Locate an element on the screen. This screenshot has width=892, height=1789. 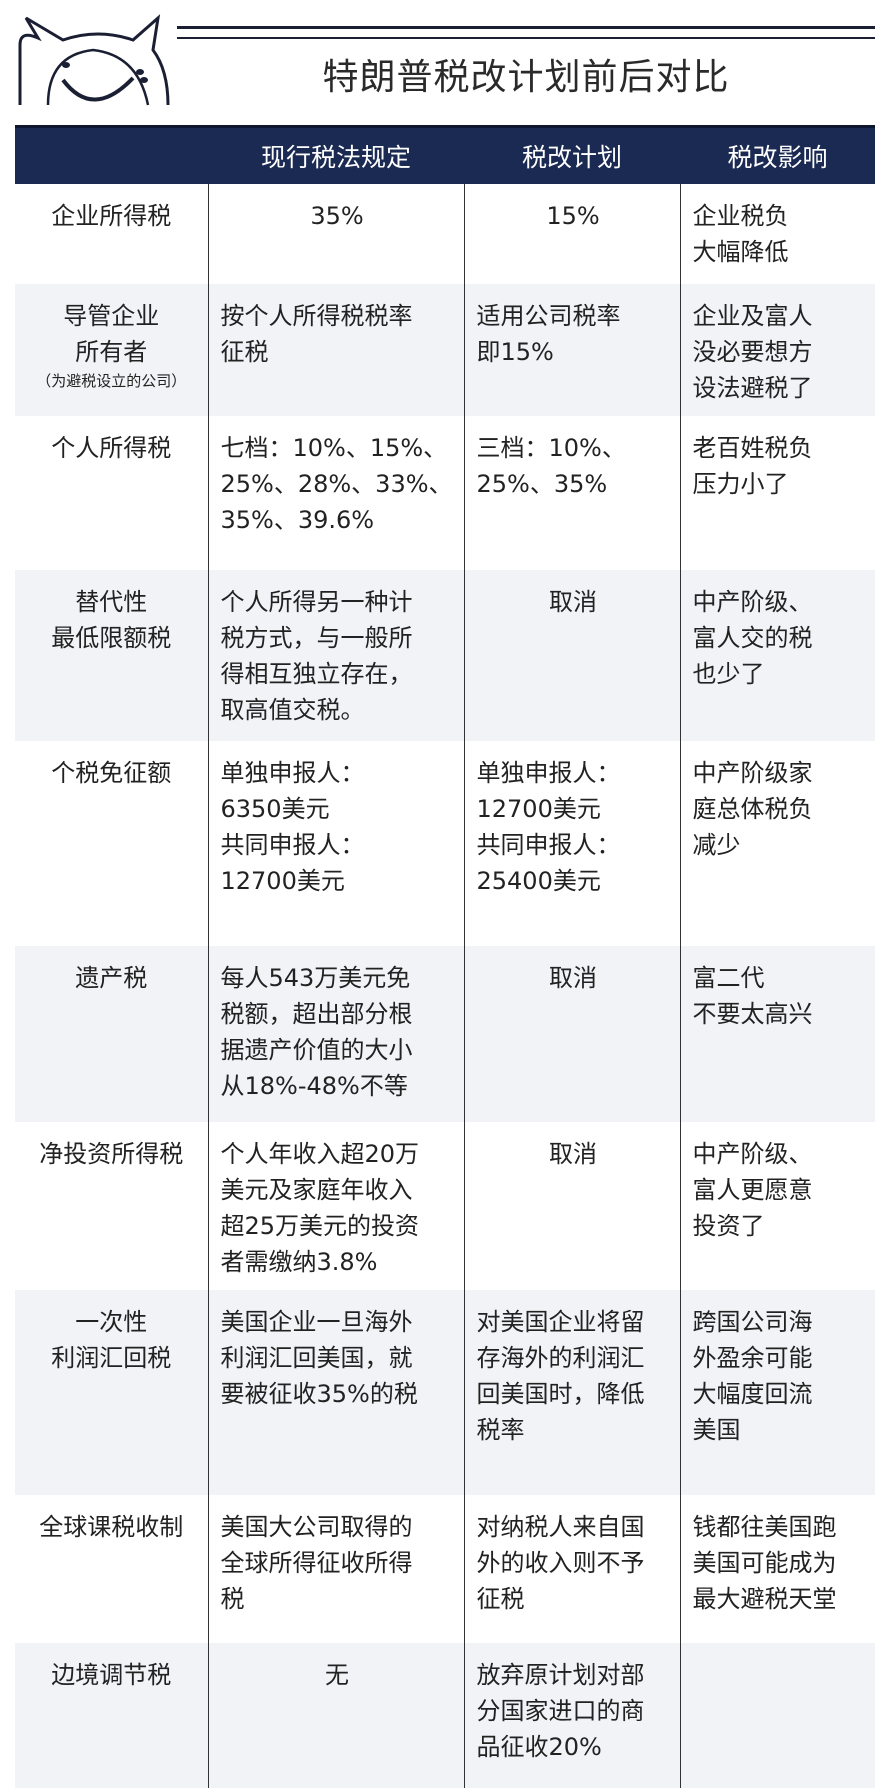
cell-current: 个人所得另一种计 税方式，与一般所 得相互独立存在， 取高值交税。 is located at coordinates (335, 655).